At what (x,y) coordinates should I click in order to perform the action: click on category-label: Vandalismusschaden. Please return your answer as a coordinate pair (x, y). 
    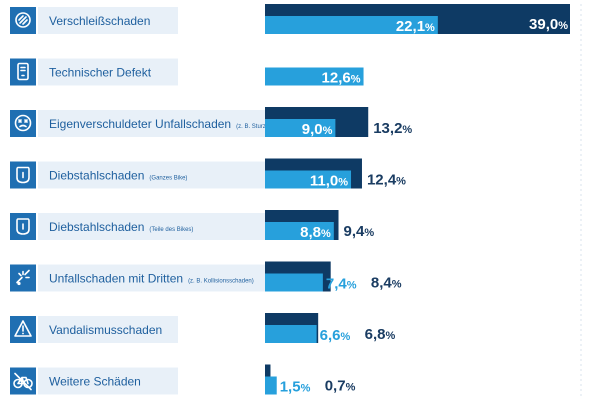
    Looking at the image, I should click on (105, 330).